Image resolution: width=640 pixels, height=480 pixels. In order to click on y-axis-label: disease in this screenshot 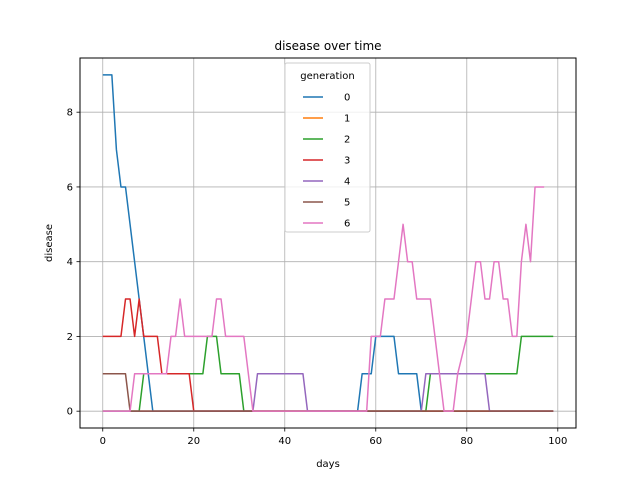, I will do `click(49, 243)`.